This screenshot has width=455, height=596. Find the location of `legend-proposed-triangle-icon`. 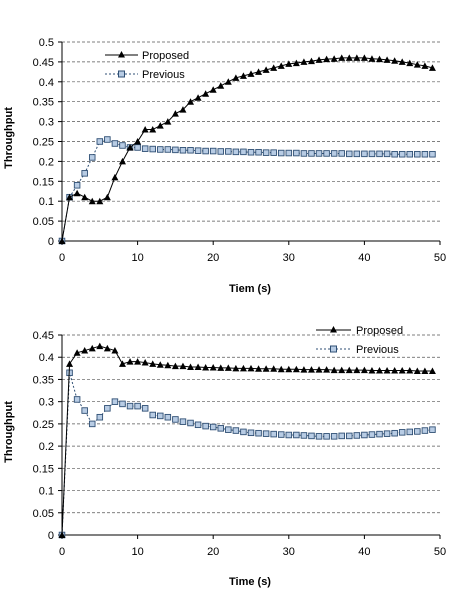

legend-proposed-triangle-icon is located at coordinates (121, 54).